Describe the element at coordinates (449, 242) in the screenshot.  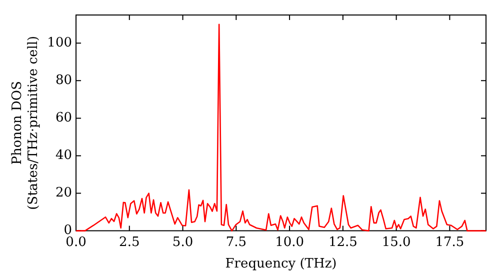
I see `x-tick-label: 17.5` at that location.